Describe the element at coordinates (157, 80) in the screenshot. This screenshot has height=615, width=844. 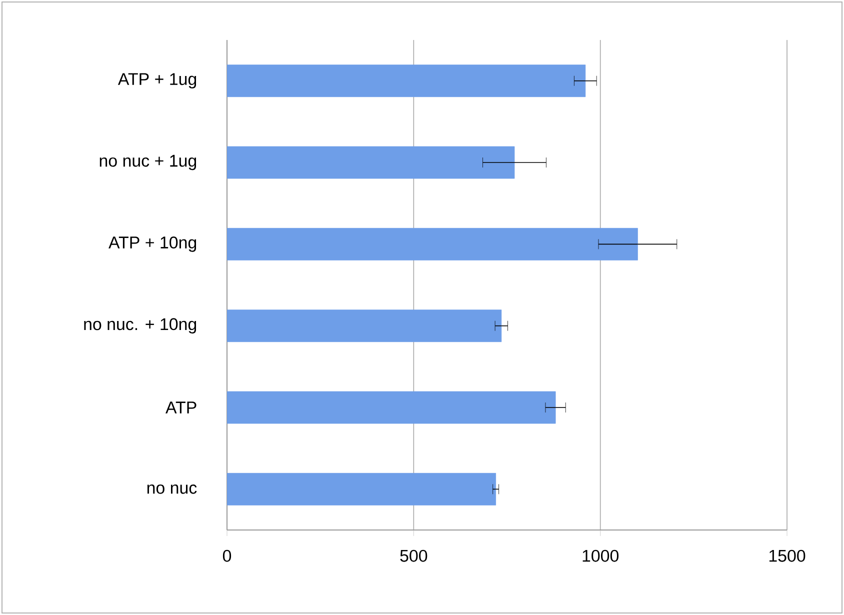
I see `y-tick-label: ATP + 1ug` at that location.